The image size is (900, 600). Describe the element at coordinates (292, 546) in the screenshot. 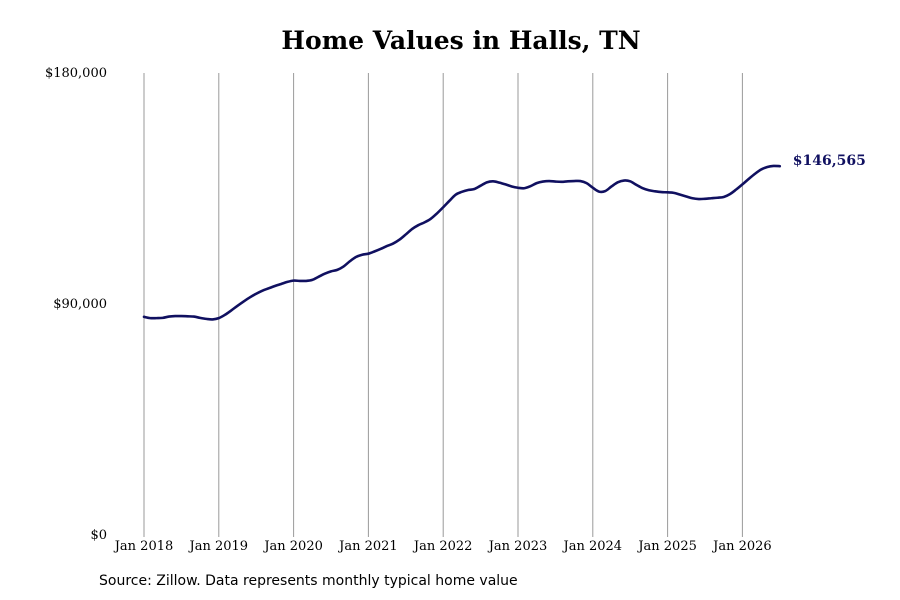

I see `x-tick-label: Jan 2020` at that location.